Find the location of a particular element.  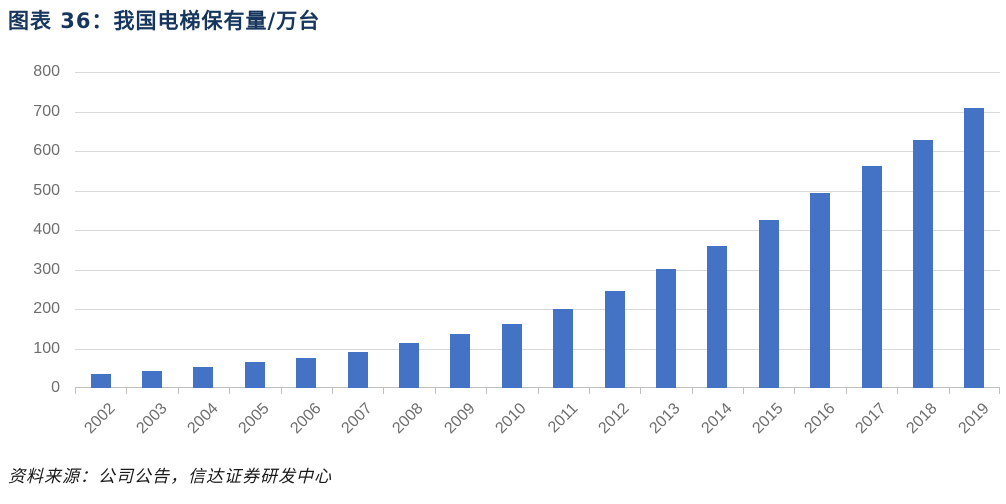

x-axis-label: 2006 is located at coordinates (306, 419).